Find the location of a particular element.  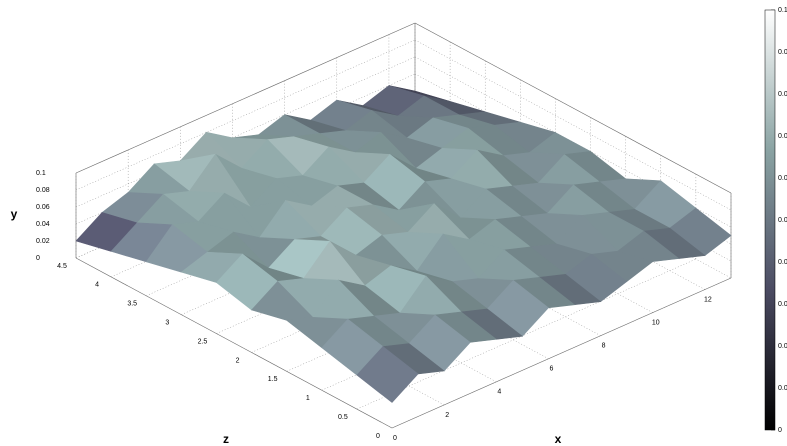

colorbar-tick-label: 0.08 is located at coordinates (782, 94).